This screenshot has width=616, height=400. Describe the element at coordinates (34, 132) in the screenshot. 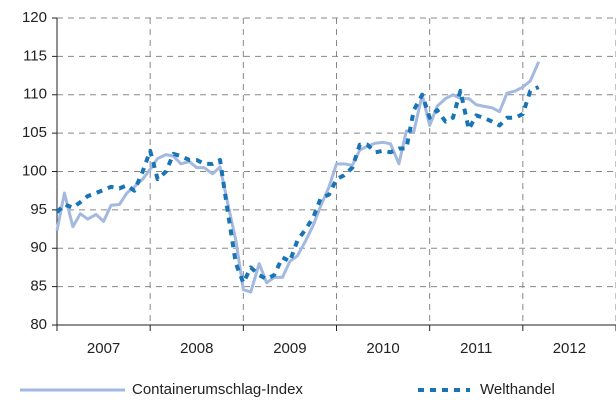

I see `y-tick-label: 105` at that location.